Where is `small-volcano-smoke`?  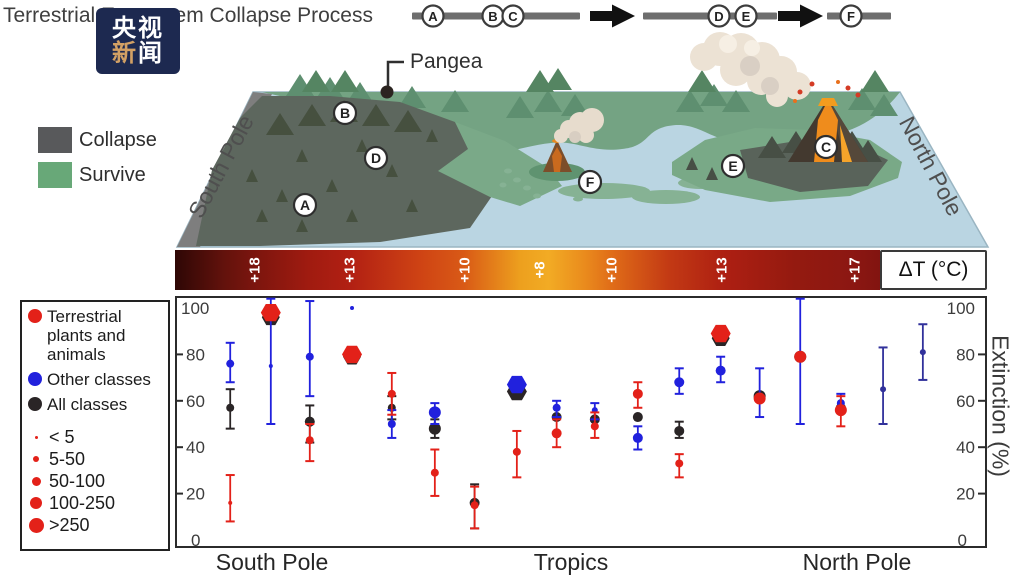 small-volcano-smoke is located at coordinates (579, 125).